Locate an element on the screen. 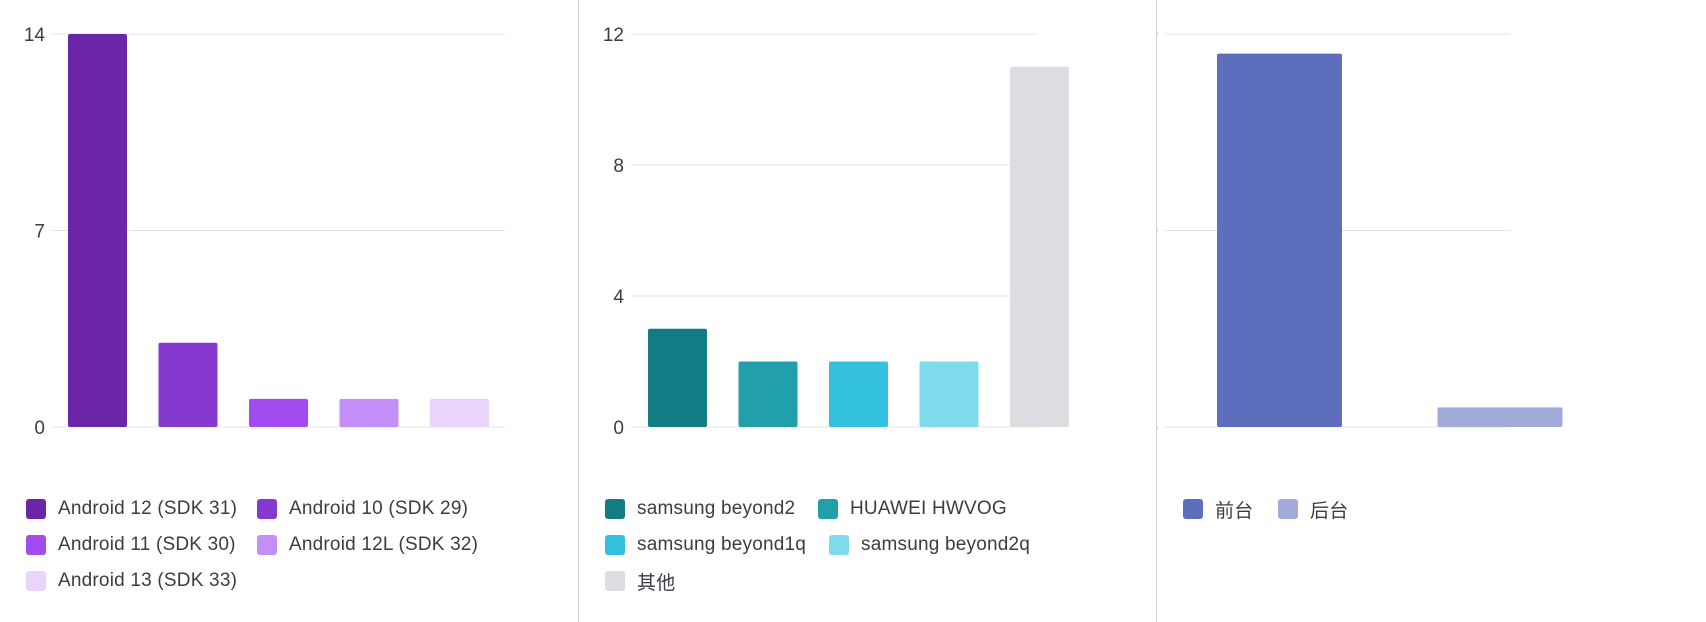 The height and width of the screenshot is (622, 1706). legend-item: Android 10 (SDK 29) is located at coordinates (362, 509).